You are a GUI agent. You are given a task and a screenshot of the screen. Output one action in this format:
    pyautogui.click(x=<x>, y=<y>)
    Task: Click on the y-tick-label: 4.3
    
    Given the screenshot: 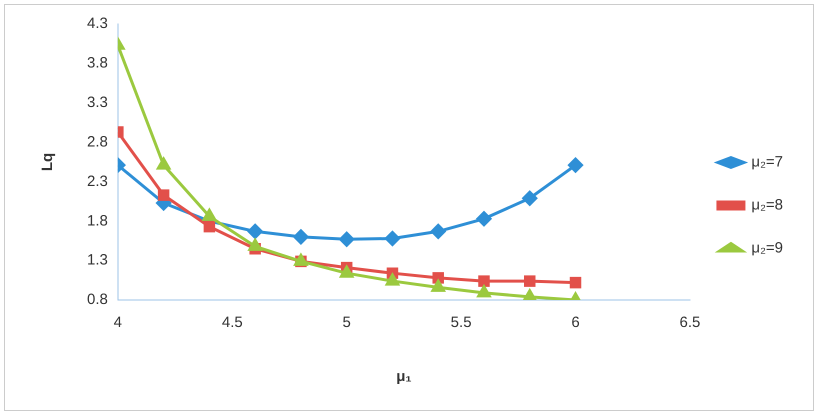 What is the action you would take?
    pyautogui.click(x=97, y=23)
    